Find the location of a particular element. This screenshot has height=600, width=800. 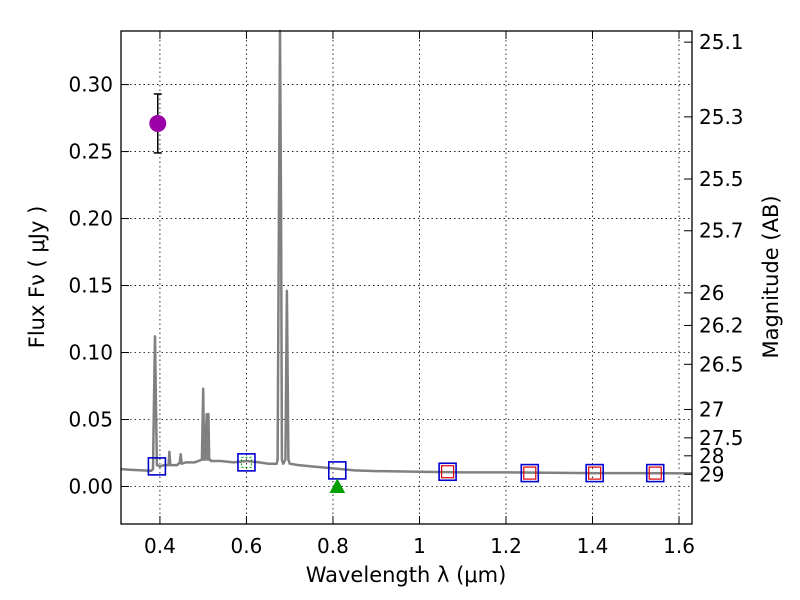

y-axis-label: Flux Fν ( μJy ) is located at coordinates (37, 277).